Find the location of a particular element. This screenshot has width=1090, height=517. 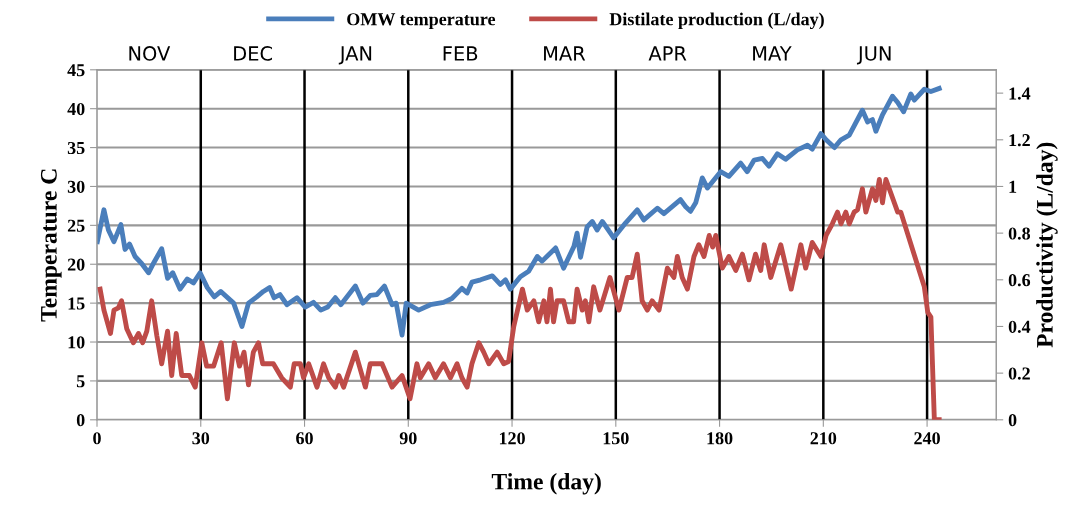

legend-label: Distilate production (L/day) is located at coordinates (716, 21).